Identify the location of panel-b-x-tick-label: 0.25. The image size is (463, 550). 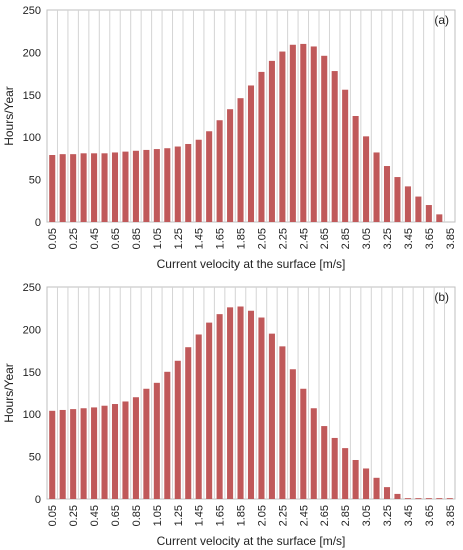
(74, 515).